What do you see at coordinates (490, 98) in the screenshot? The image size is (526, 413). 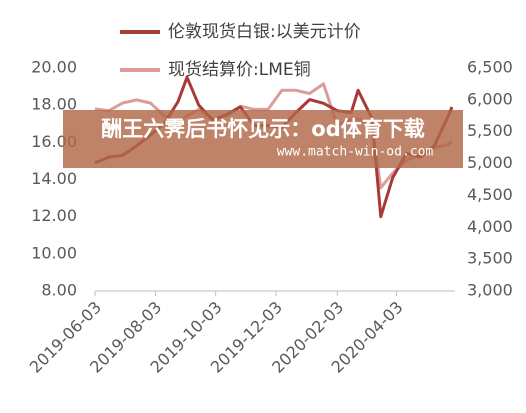 I see `y2-tick-label: 6,000` at bounding box center [490, 98].